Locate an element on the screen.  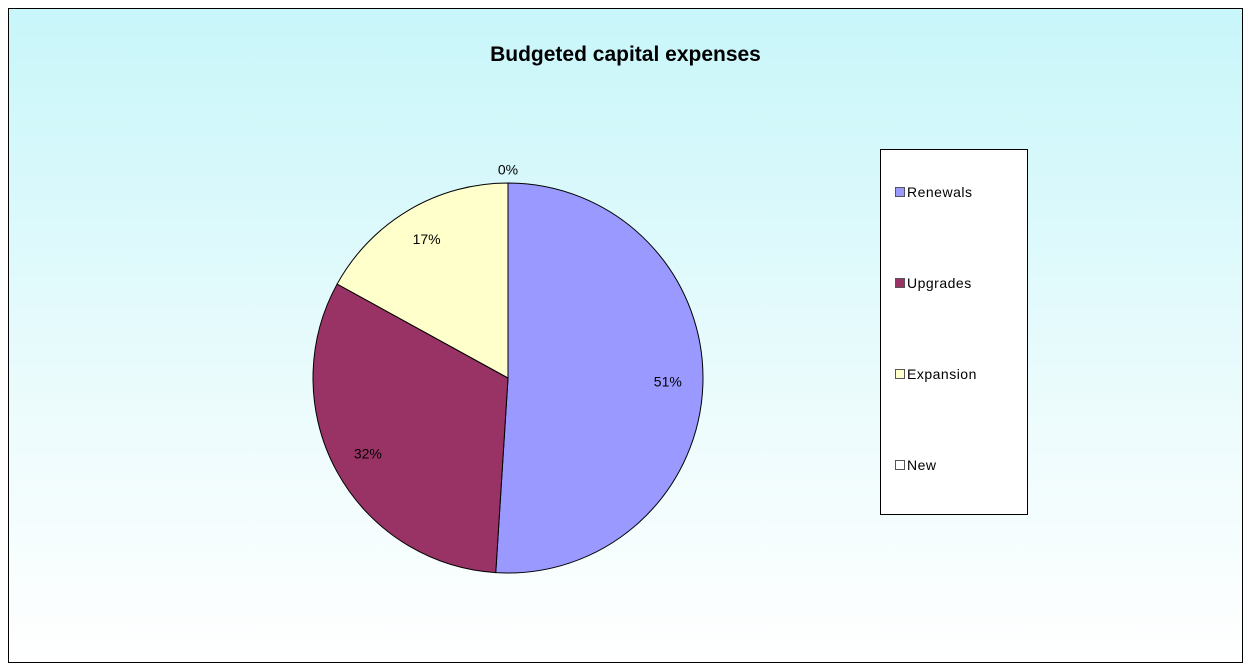
pie-slice-upgrades is located at coordinates (410, 428).